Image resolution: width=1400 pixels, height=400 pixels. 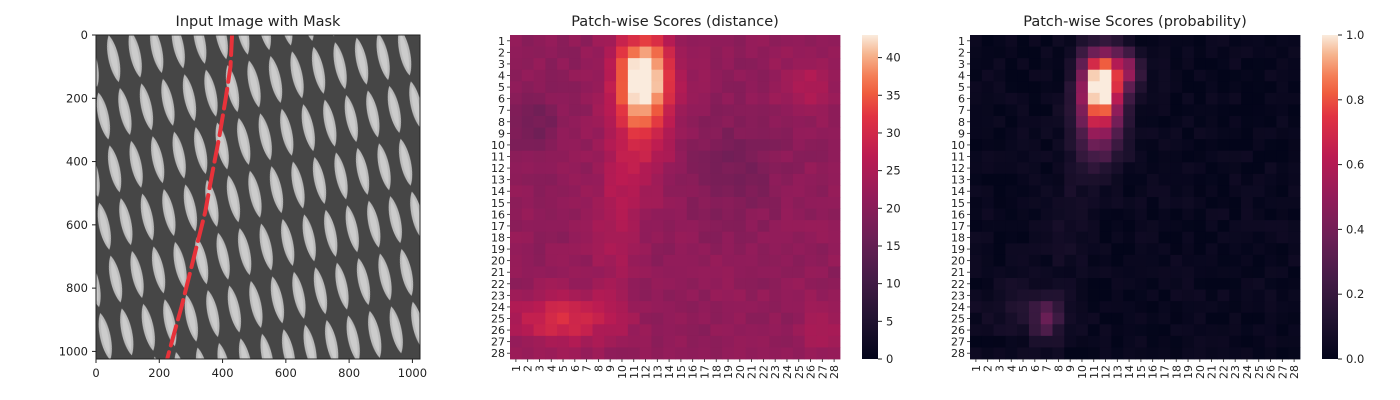 What do you see at coordinates (501, 99) in the screenshot?
I see `row-label: 6` at bounding box center [501, 99].